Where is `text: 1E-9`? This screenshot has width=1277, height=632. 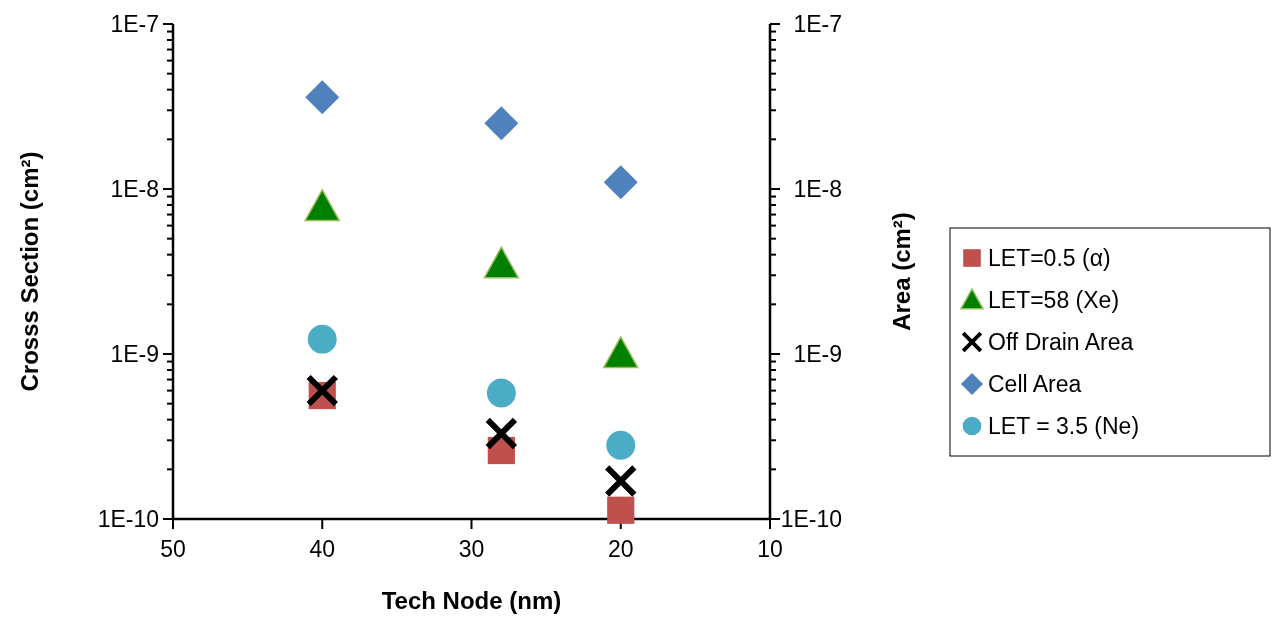 text: 1E-9 is located at coordinates (134, 354).